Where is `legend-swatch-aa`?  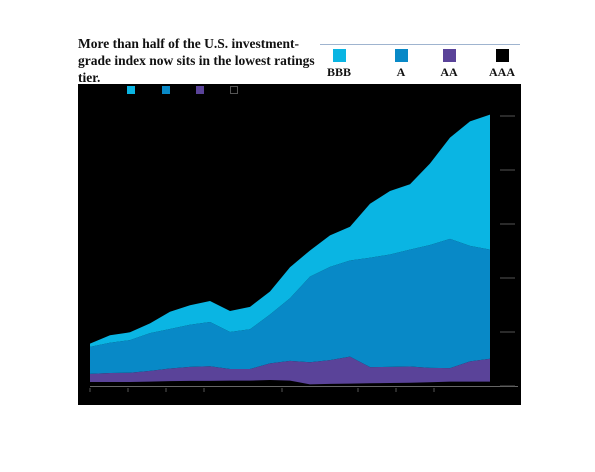 legend-swatch-aa is located at coordinates (449, 55).